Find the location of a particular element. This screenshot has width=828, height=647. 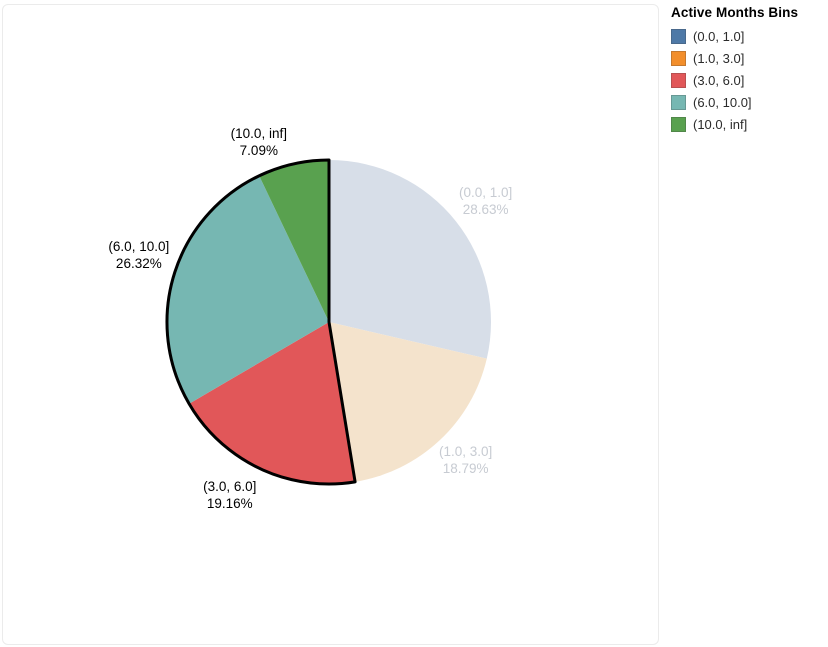

pie-slice-label-2: (3.0, 6.0] 19.16% is located at coordinates (229, 495).